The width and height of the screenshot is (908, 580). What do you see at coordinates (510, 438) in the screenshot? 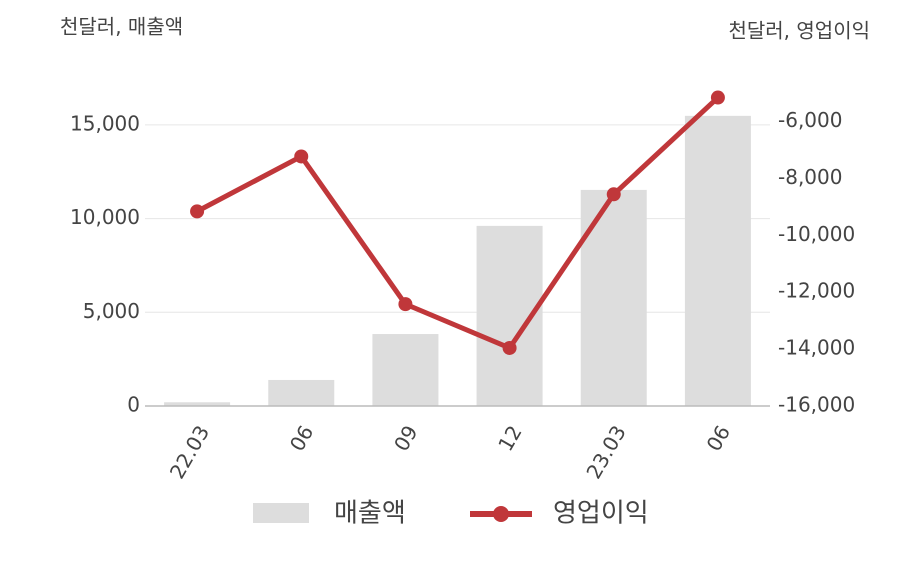
I see `x-tick-label: 12` at bounding box center [510, 438].